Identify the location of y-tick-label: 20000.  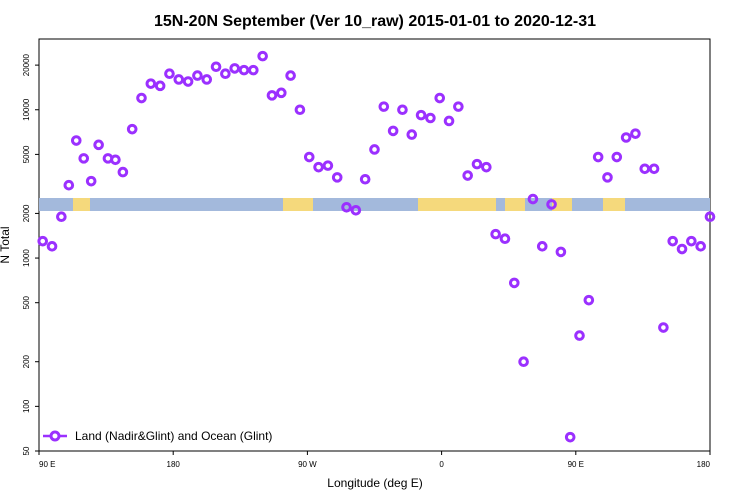
(26, 64).